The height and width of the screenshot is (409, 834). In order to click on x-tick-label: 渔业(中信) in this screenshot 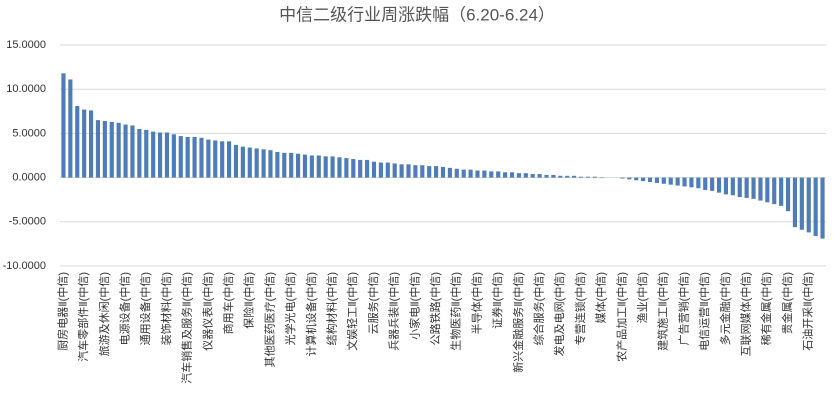, I will do `click(642, 297)`.